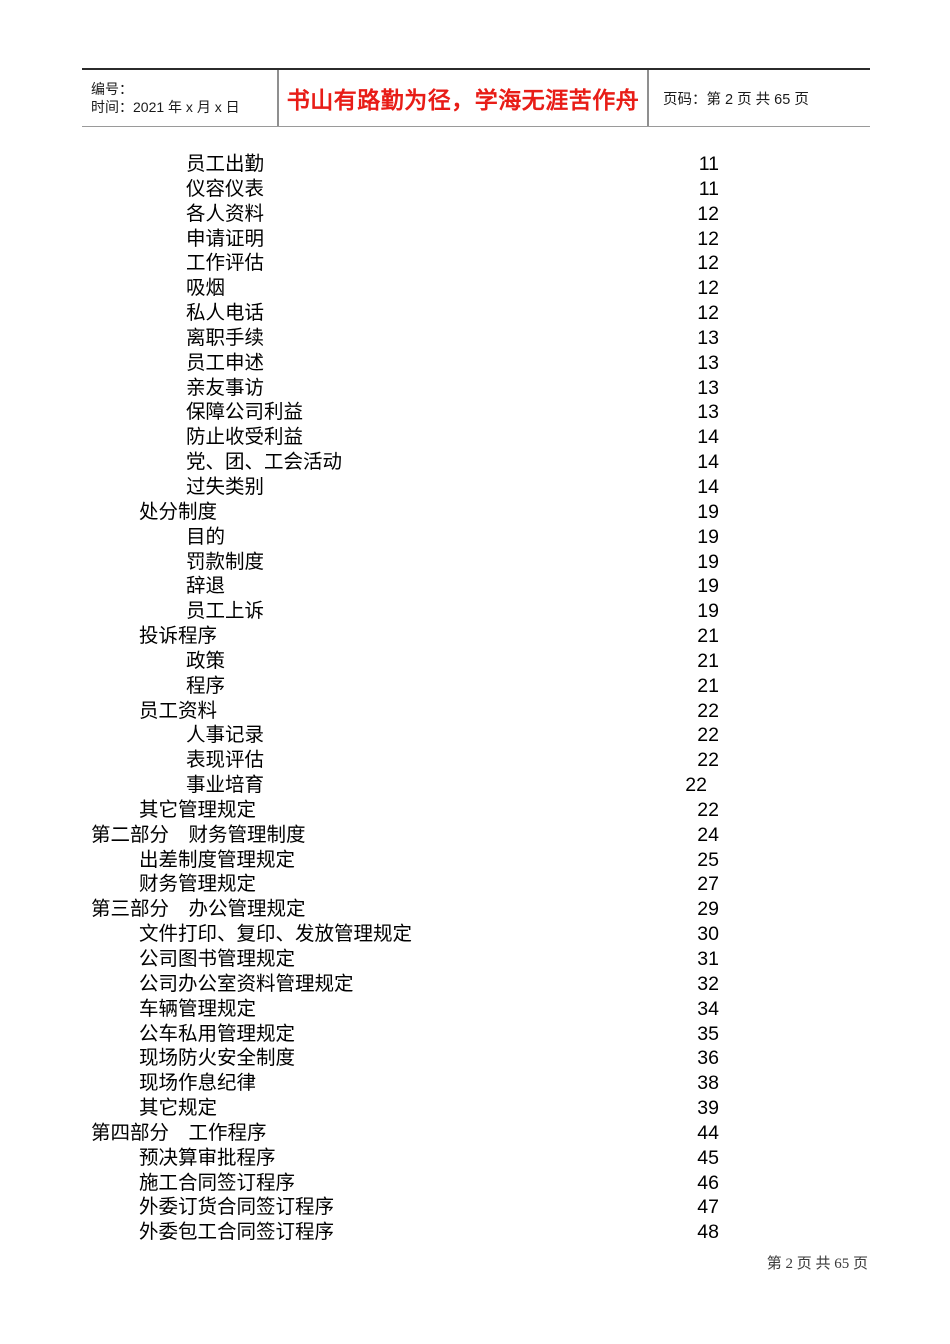 This screenshot has height=1344, width=950. What do you see at coordinates (475, 462) in the screenshot?
I see `toc-entry: 党、团、工会活动 14` at bounding box center [475, 462].